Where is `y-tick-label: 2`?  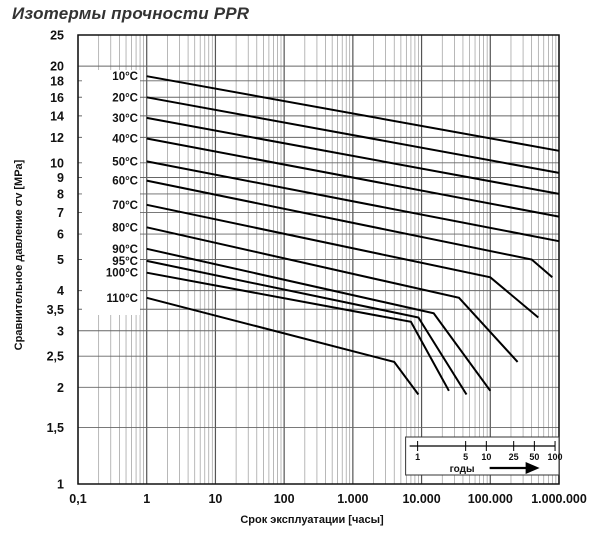
y-tick-label: 2 is located at coordinates (60, 388).